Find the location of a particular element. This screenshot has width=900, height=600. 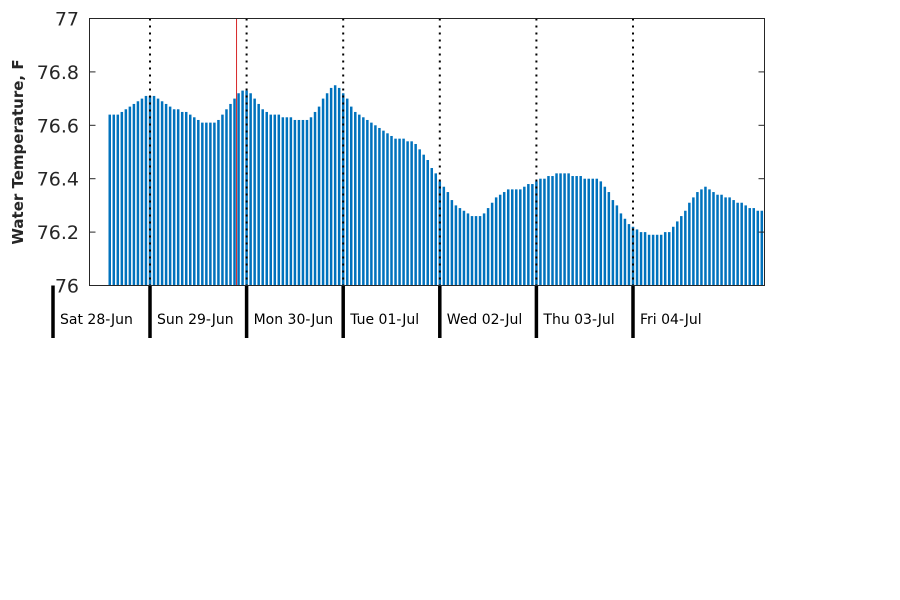

day-label: Fri 04-Jul is located at coordinates (671, 320).